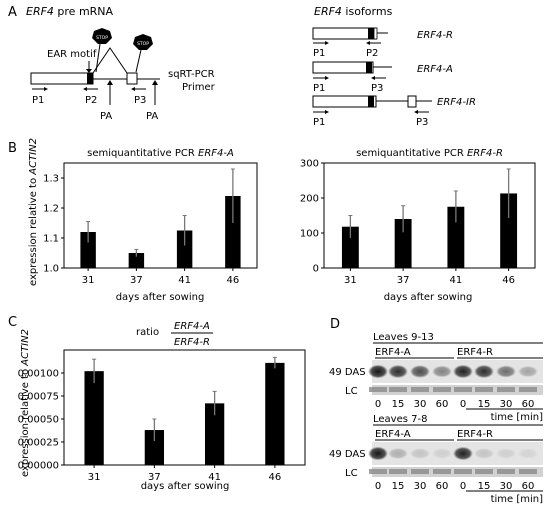 The image size is (550, 514). What do you see at coordinates (40, 89) in the screenshot?
I see `primer-p1` at bounding box center [40, 89].